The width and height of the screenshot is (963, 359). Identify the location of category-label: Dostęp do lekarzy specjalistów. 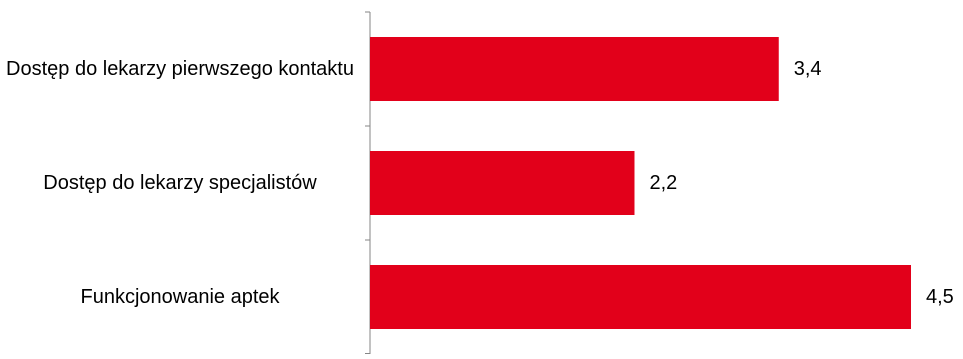
(180, 183).